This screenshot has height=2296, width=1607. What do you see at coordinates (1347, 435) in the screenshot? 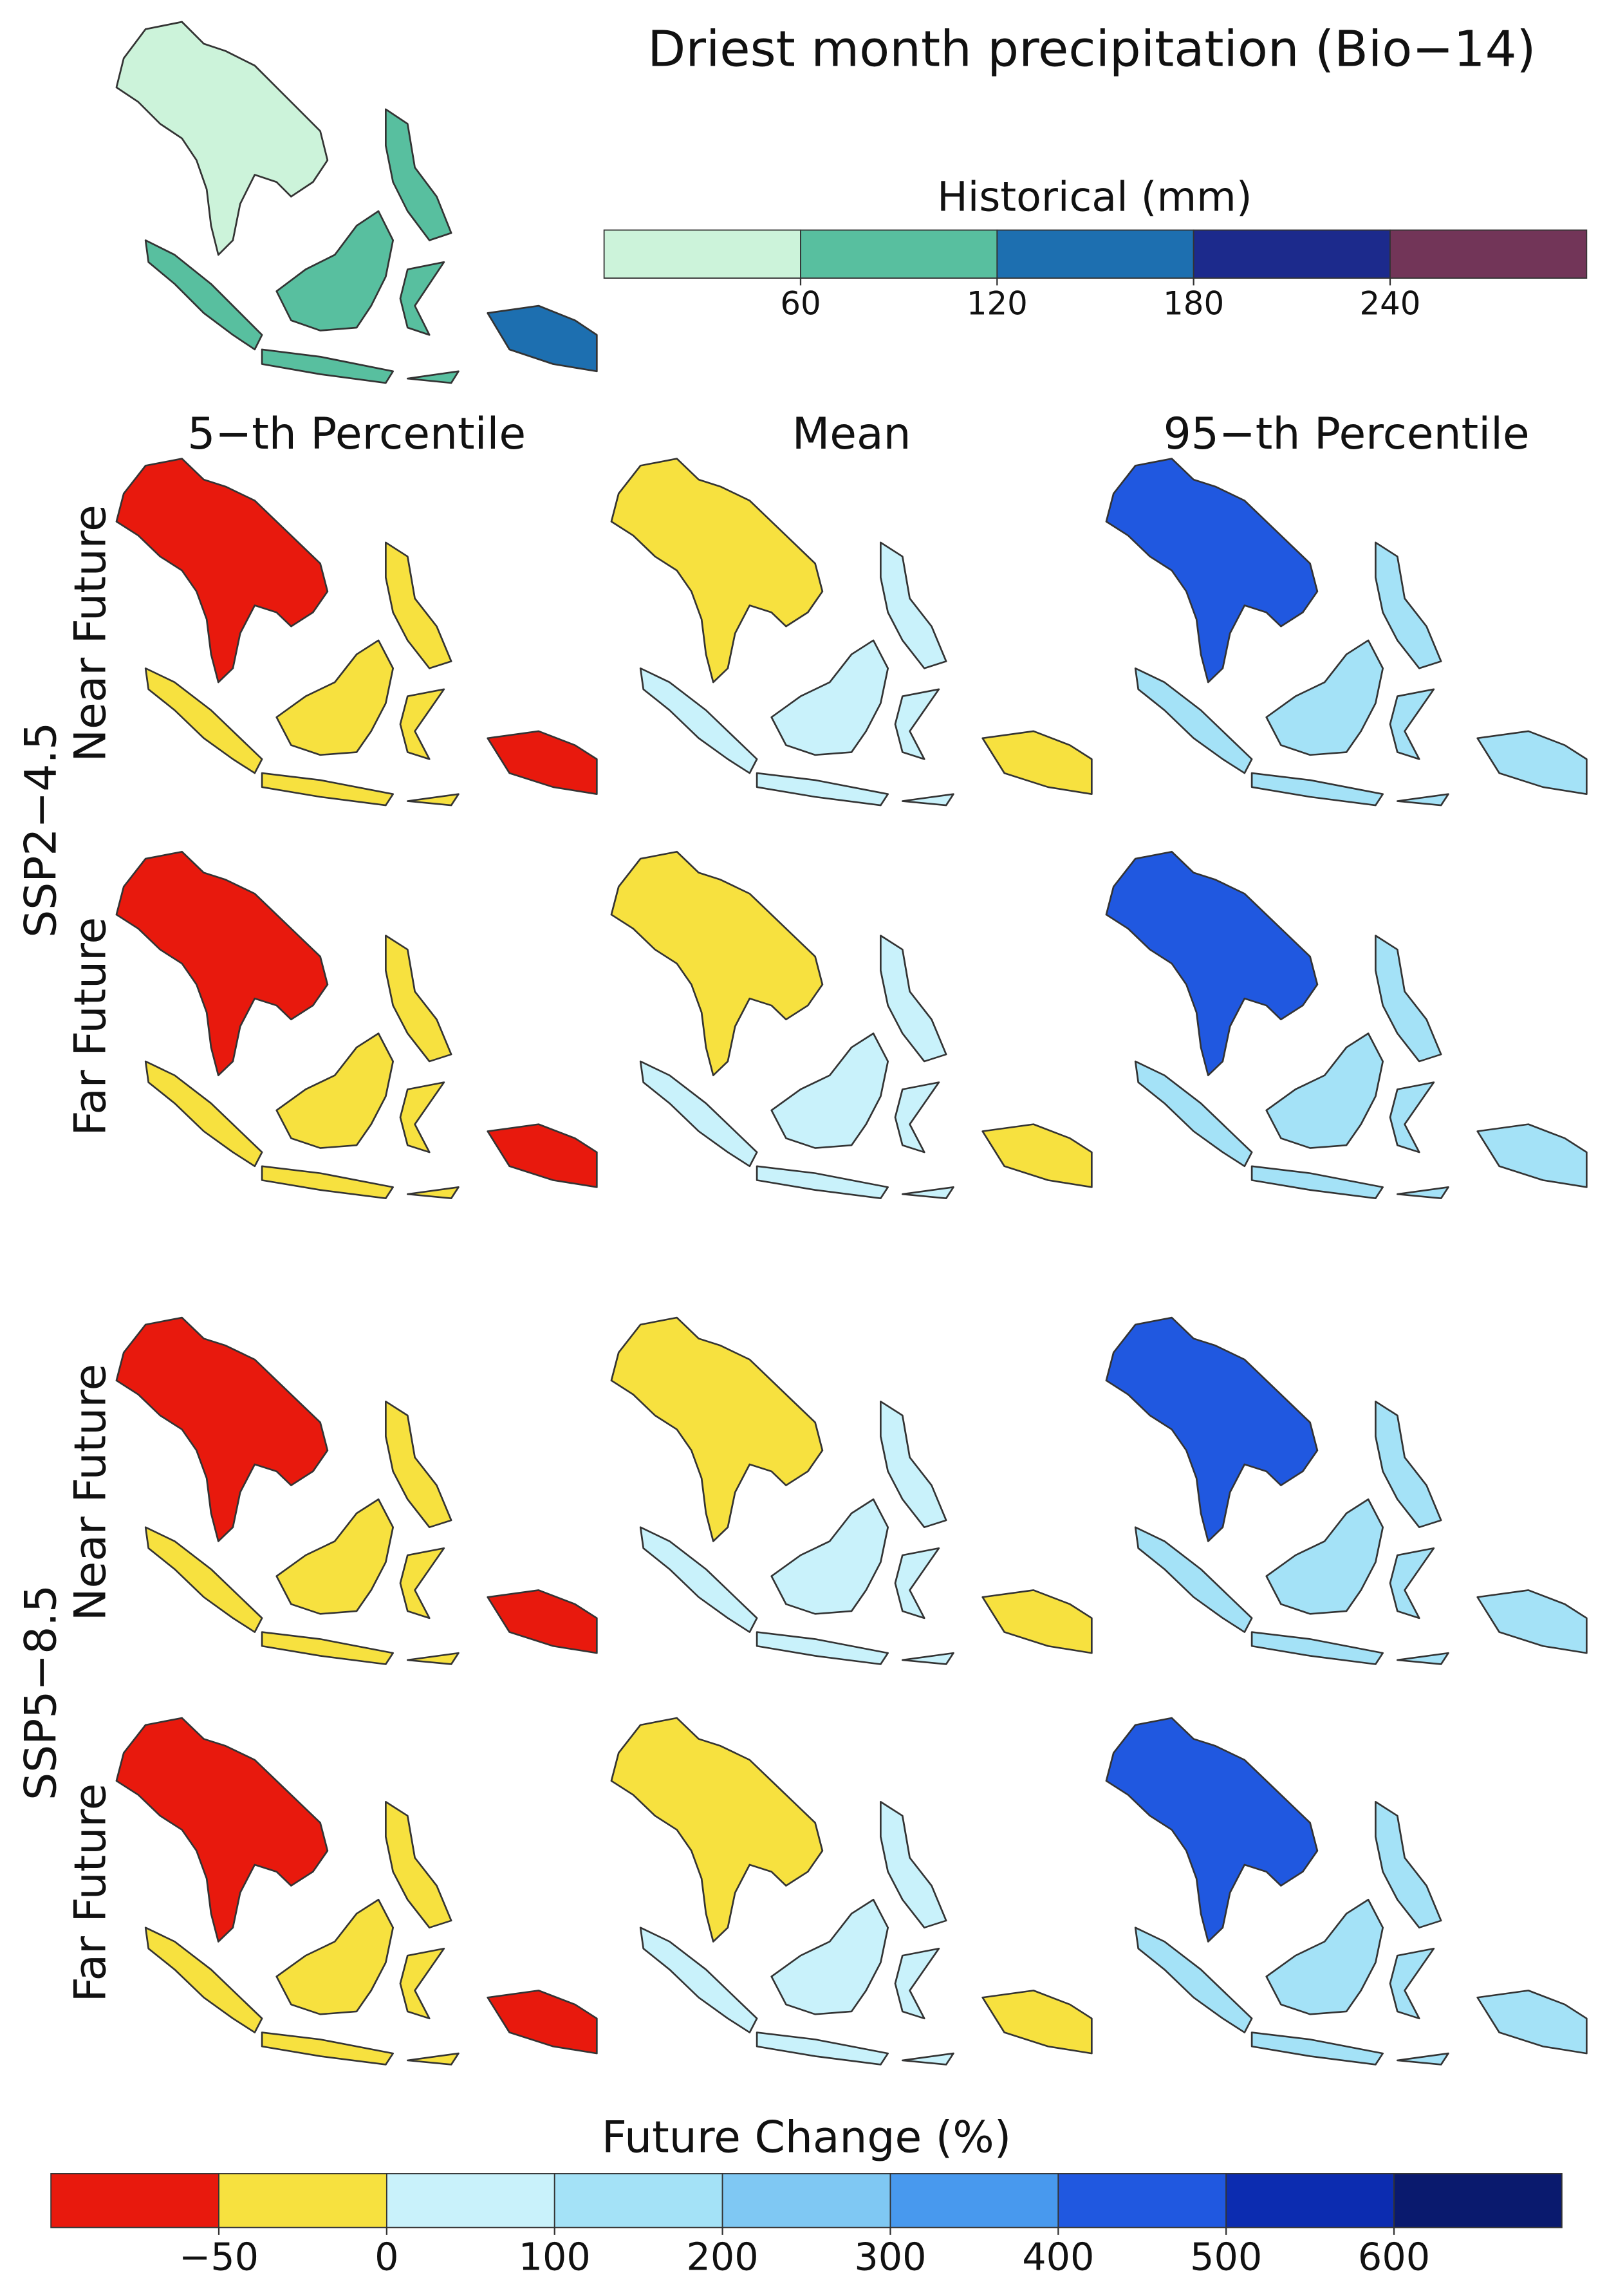
I see `column-title: 95−th Percentile` at bounding box center [1347, 435].